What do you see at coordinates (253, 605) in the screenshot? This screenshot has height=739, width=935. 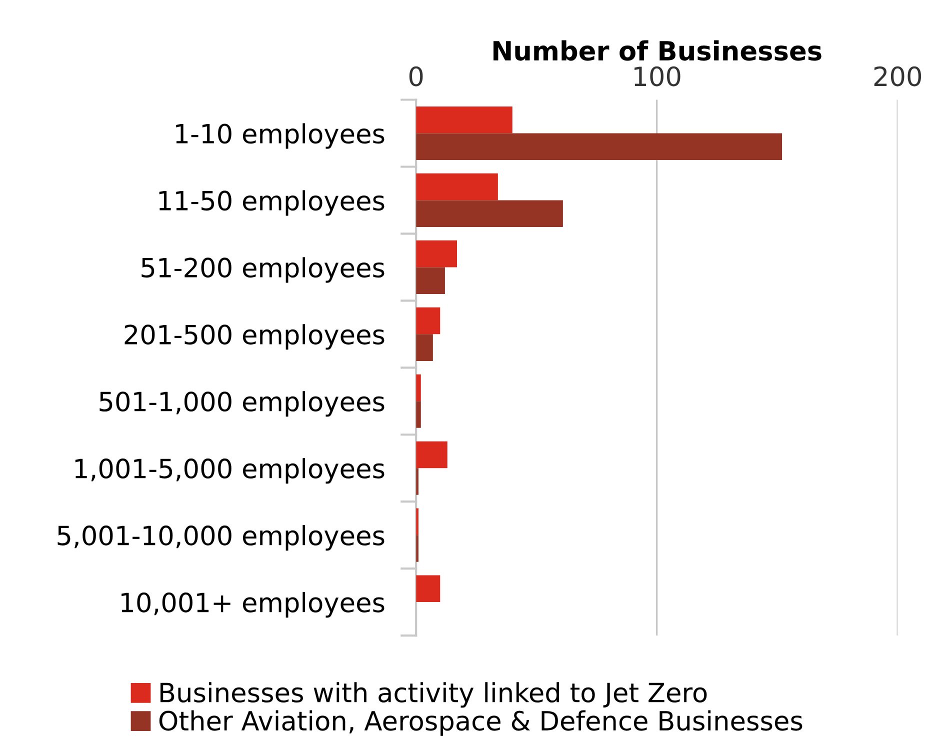 I see `y-tick-label: 10,001+ employees` at bounding box center [253, 605].